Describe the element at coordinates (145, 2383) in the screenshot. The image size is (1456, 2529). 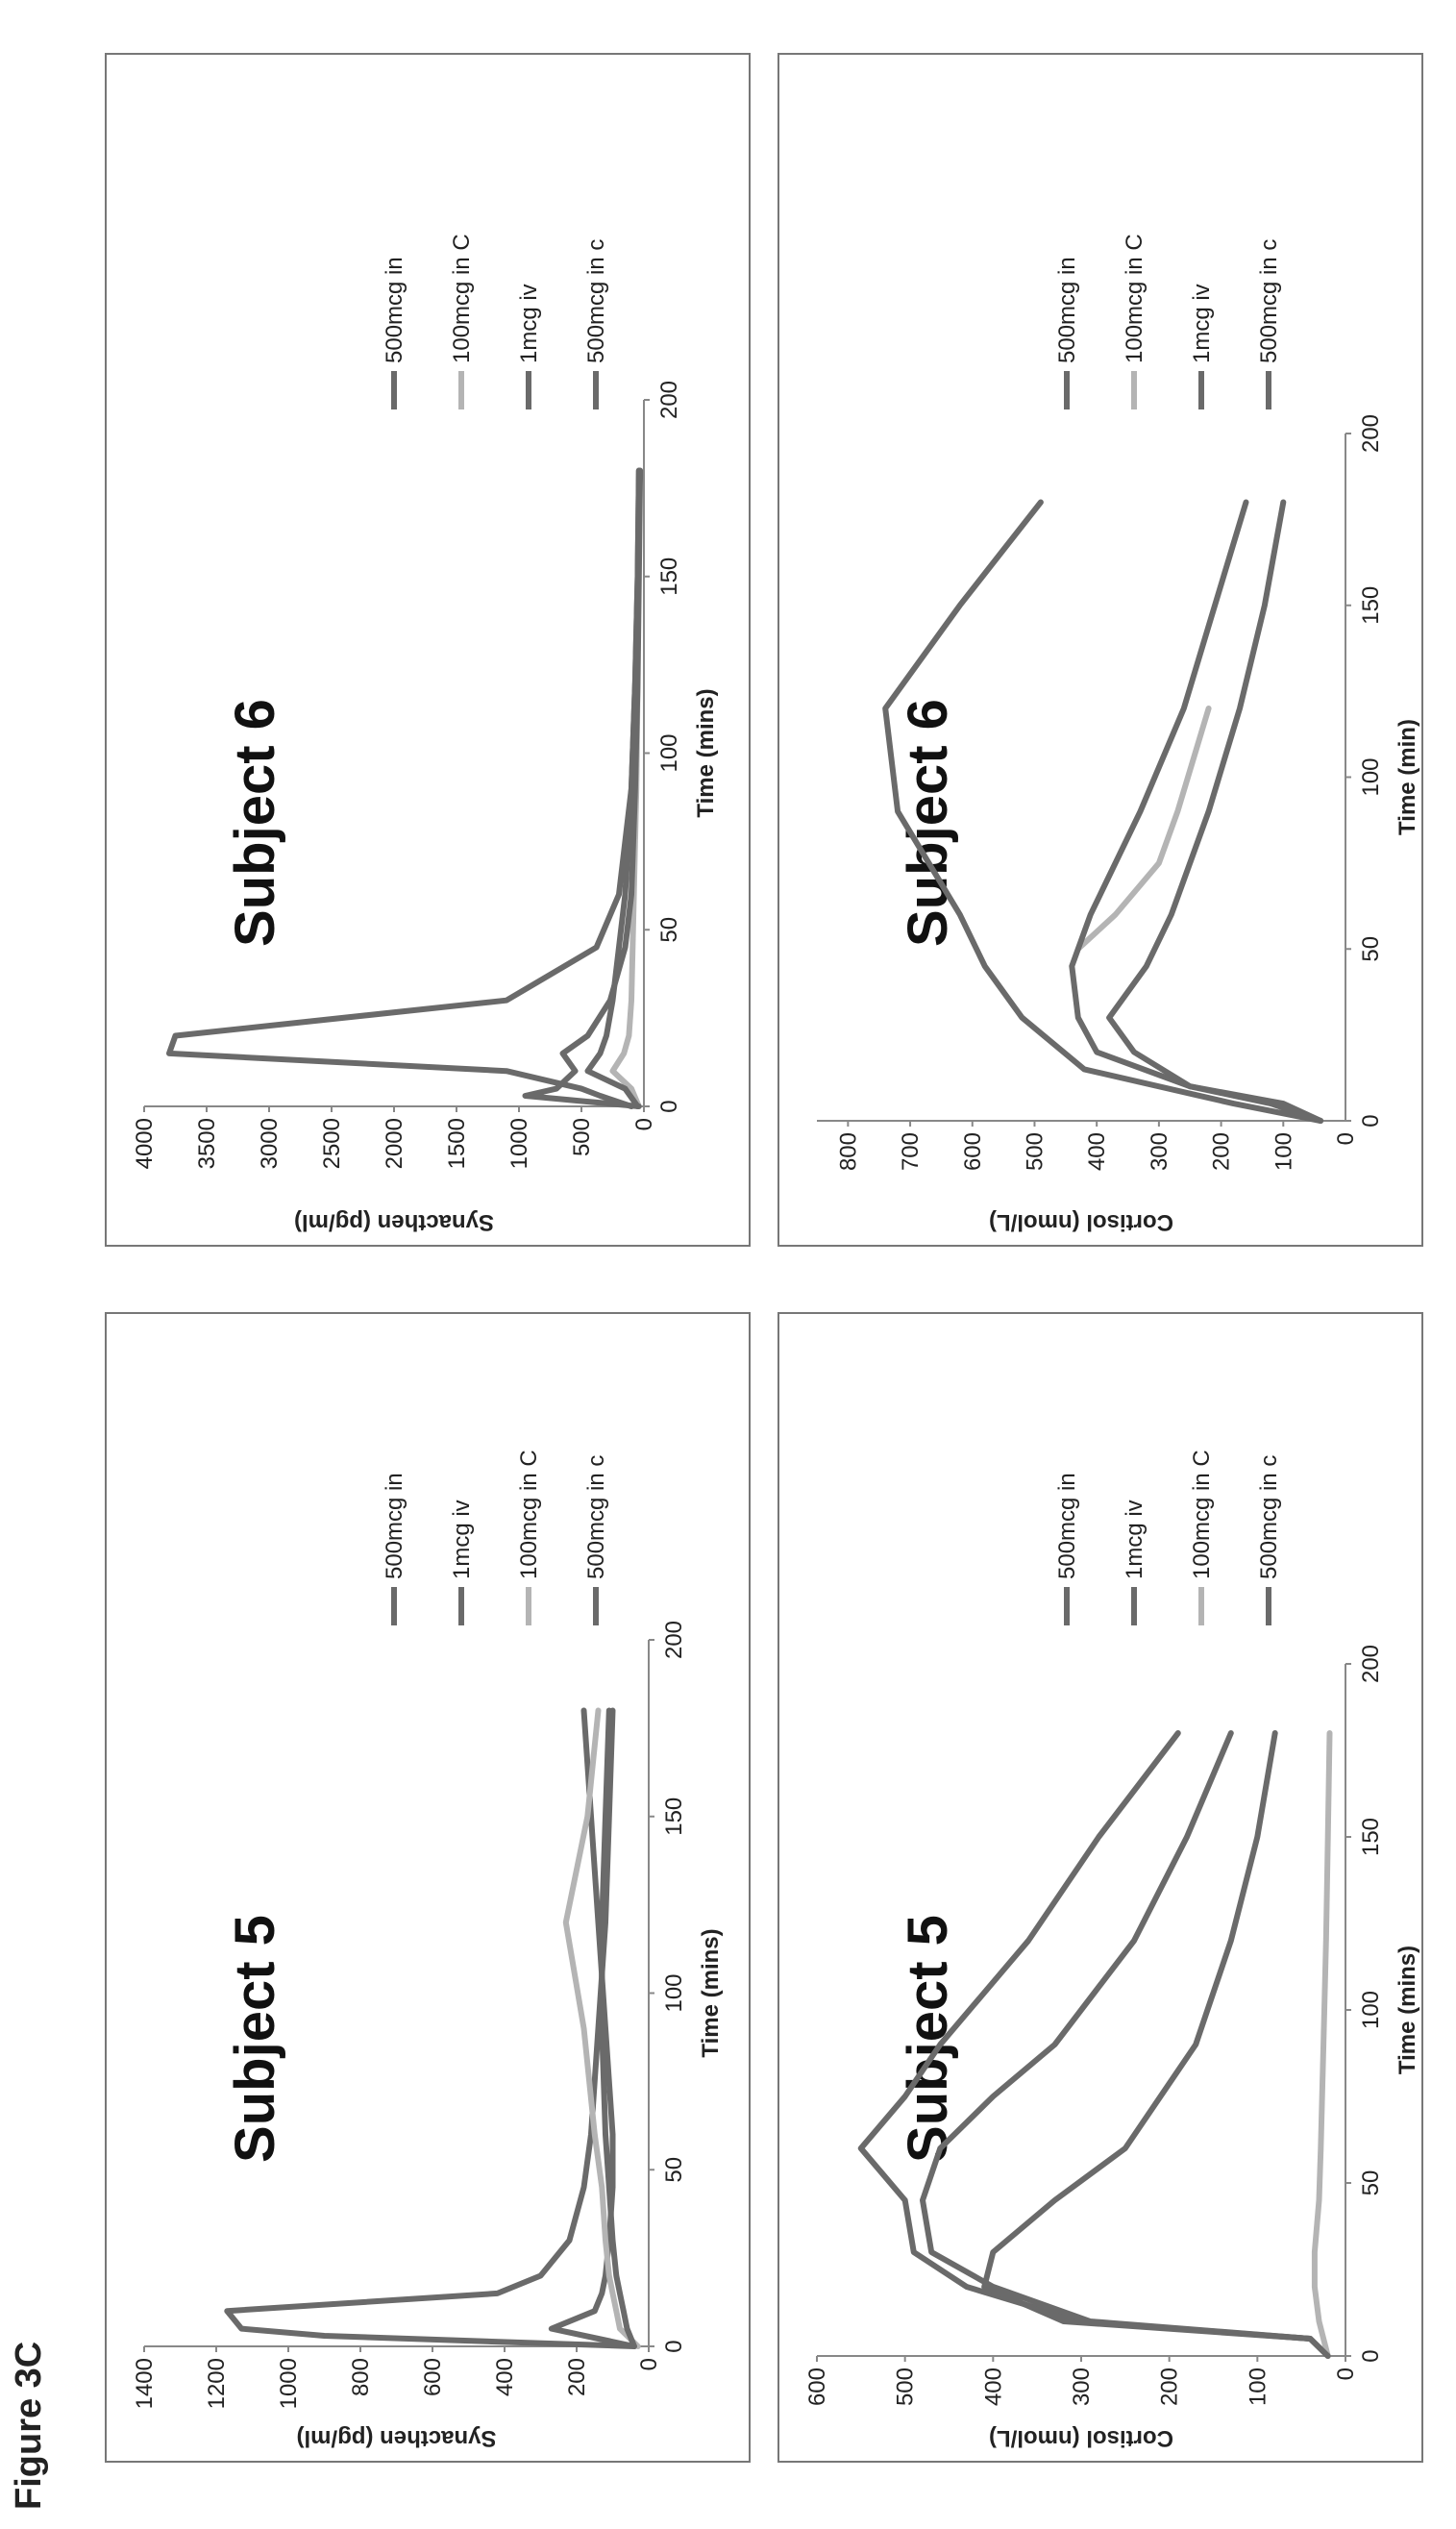
I see `y-tick-label: 1400` at that location.